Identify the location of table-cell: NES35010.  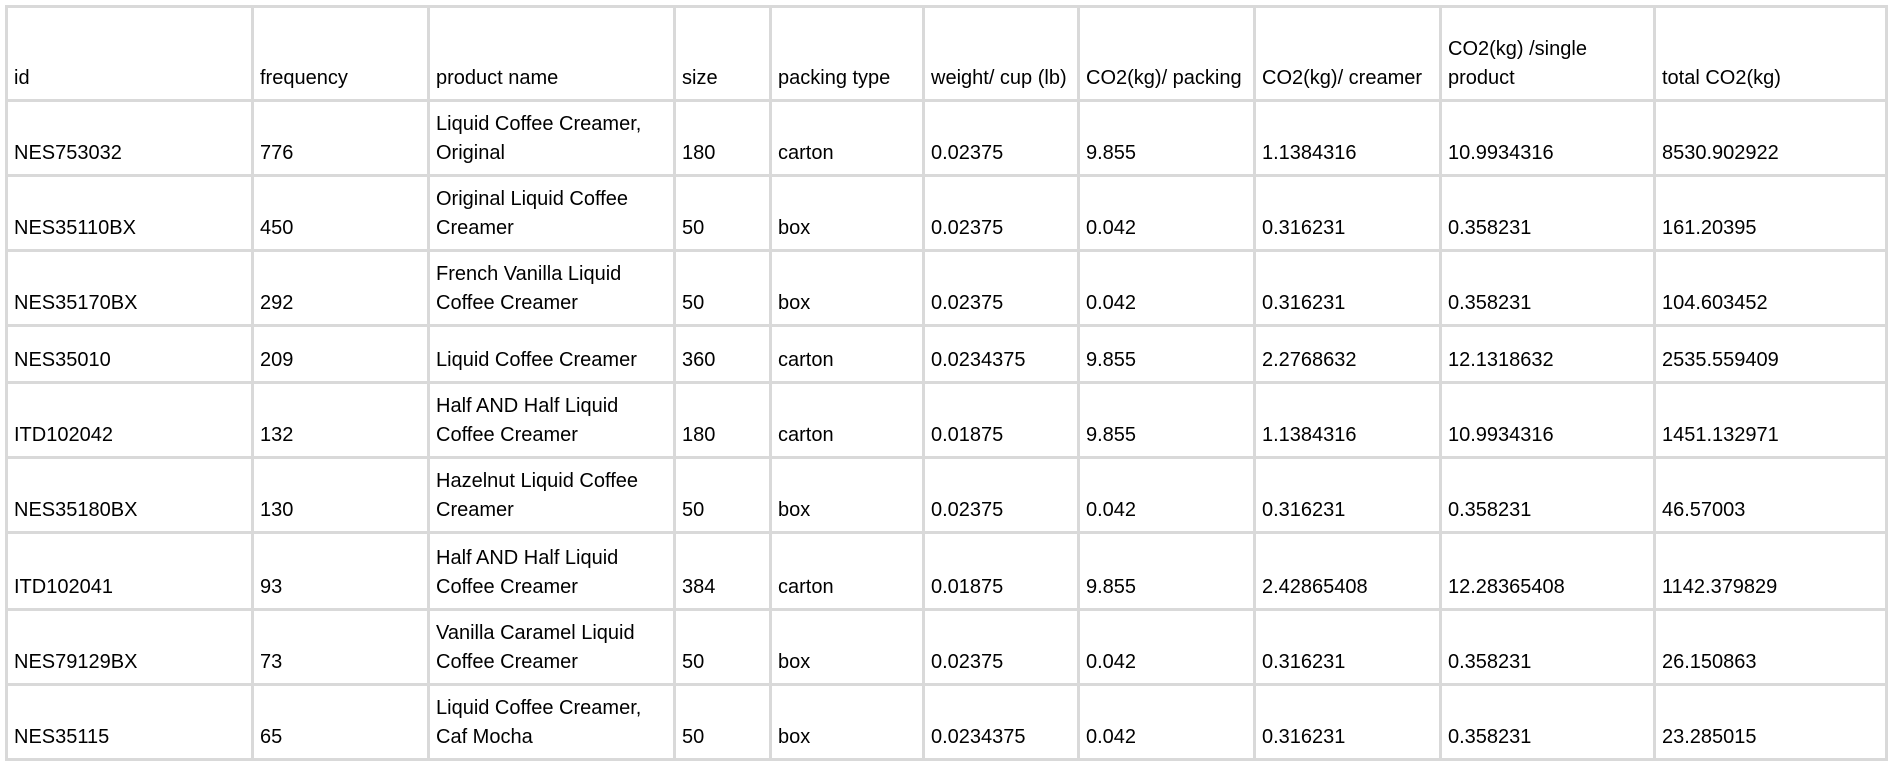
(129, 354).